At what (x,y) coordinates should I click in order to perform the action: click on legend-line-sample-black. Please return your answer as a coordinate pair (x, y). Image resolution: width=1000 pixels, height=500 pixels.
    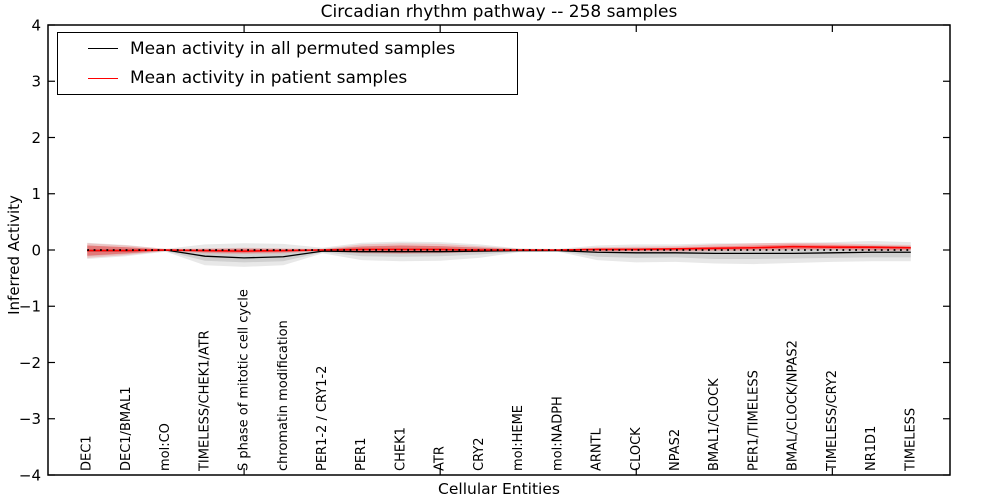
    Looking at the image, I should click on (103, 49).